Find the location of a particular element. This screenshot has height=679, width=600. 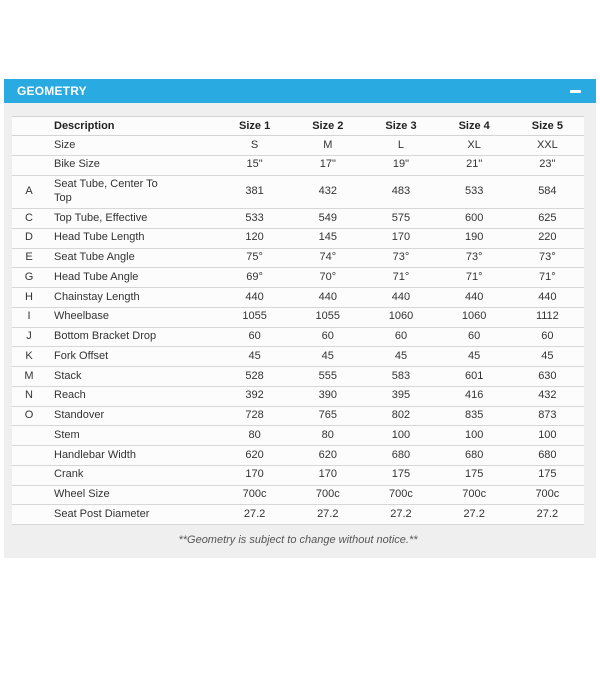

row-value-size-4: 190 is located at coordinates (474, 238).